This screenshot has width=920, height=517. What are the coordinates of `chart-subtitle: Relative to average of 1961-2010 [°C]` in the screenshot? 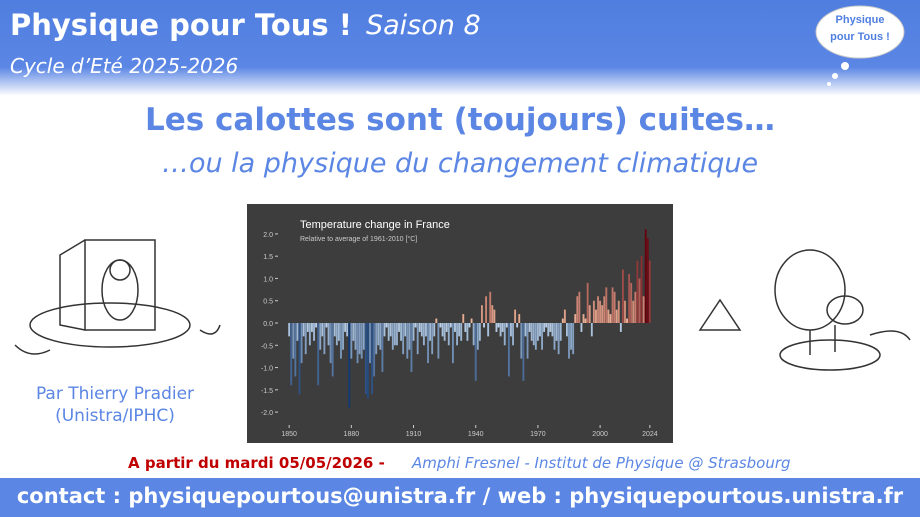 It's located at (358, 239).